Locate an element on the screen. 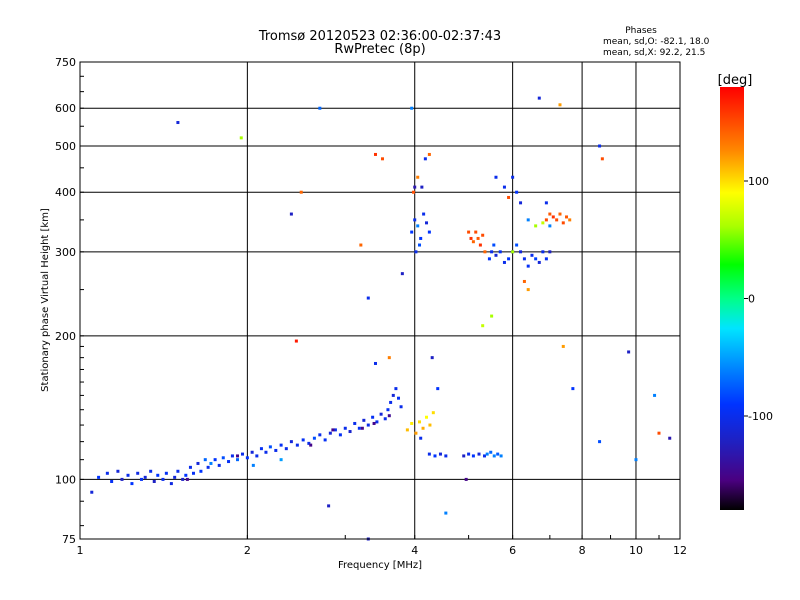 This screenshot has width=800, height=600. colorbar-label: [deg] is located at coordinates (735, 80).